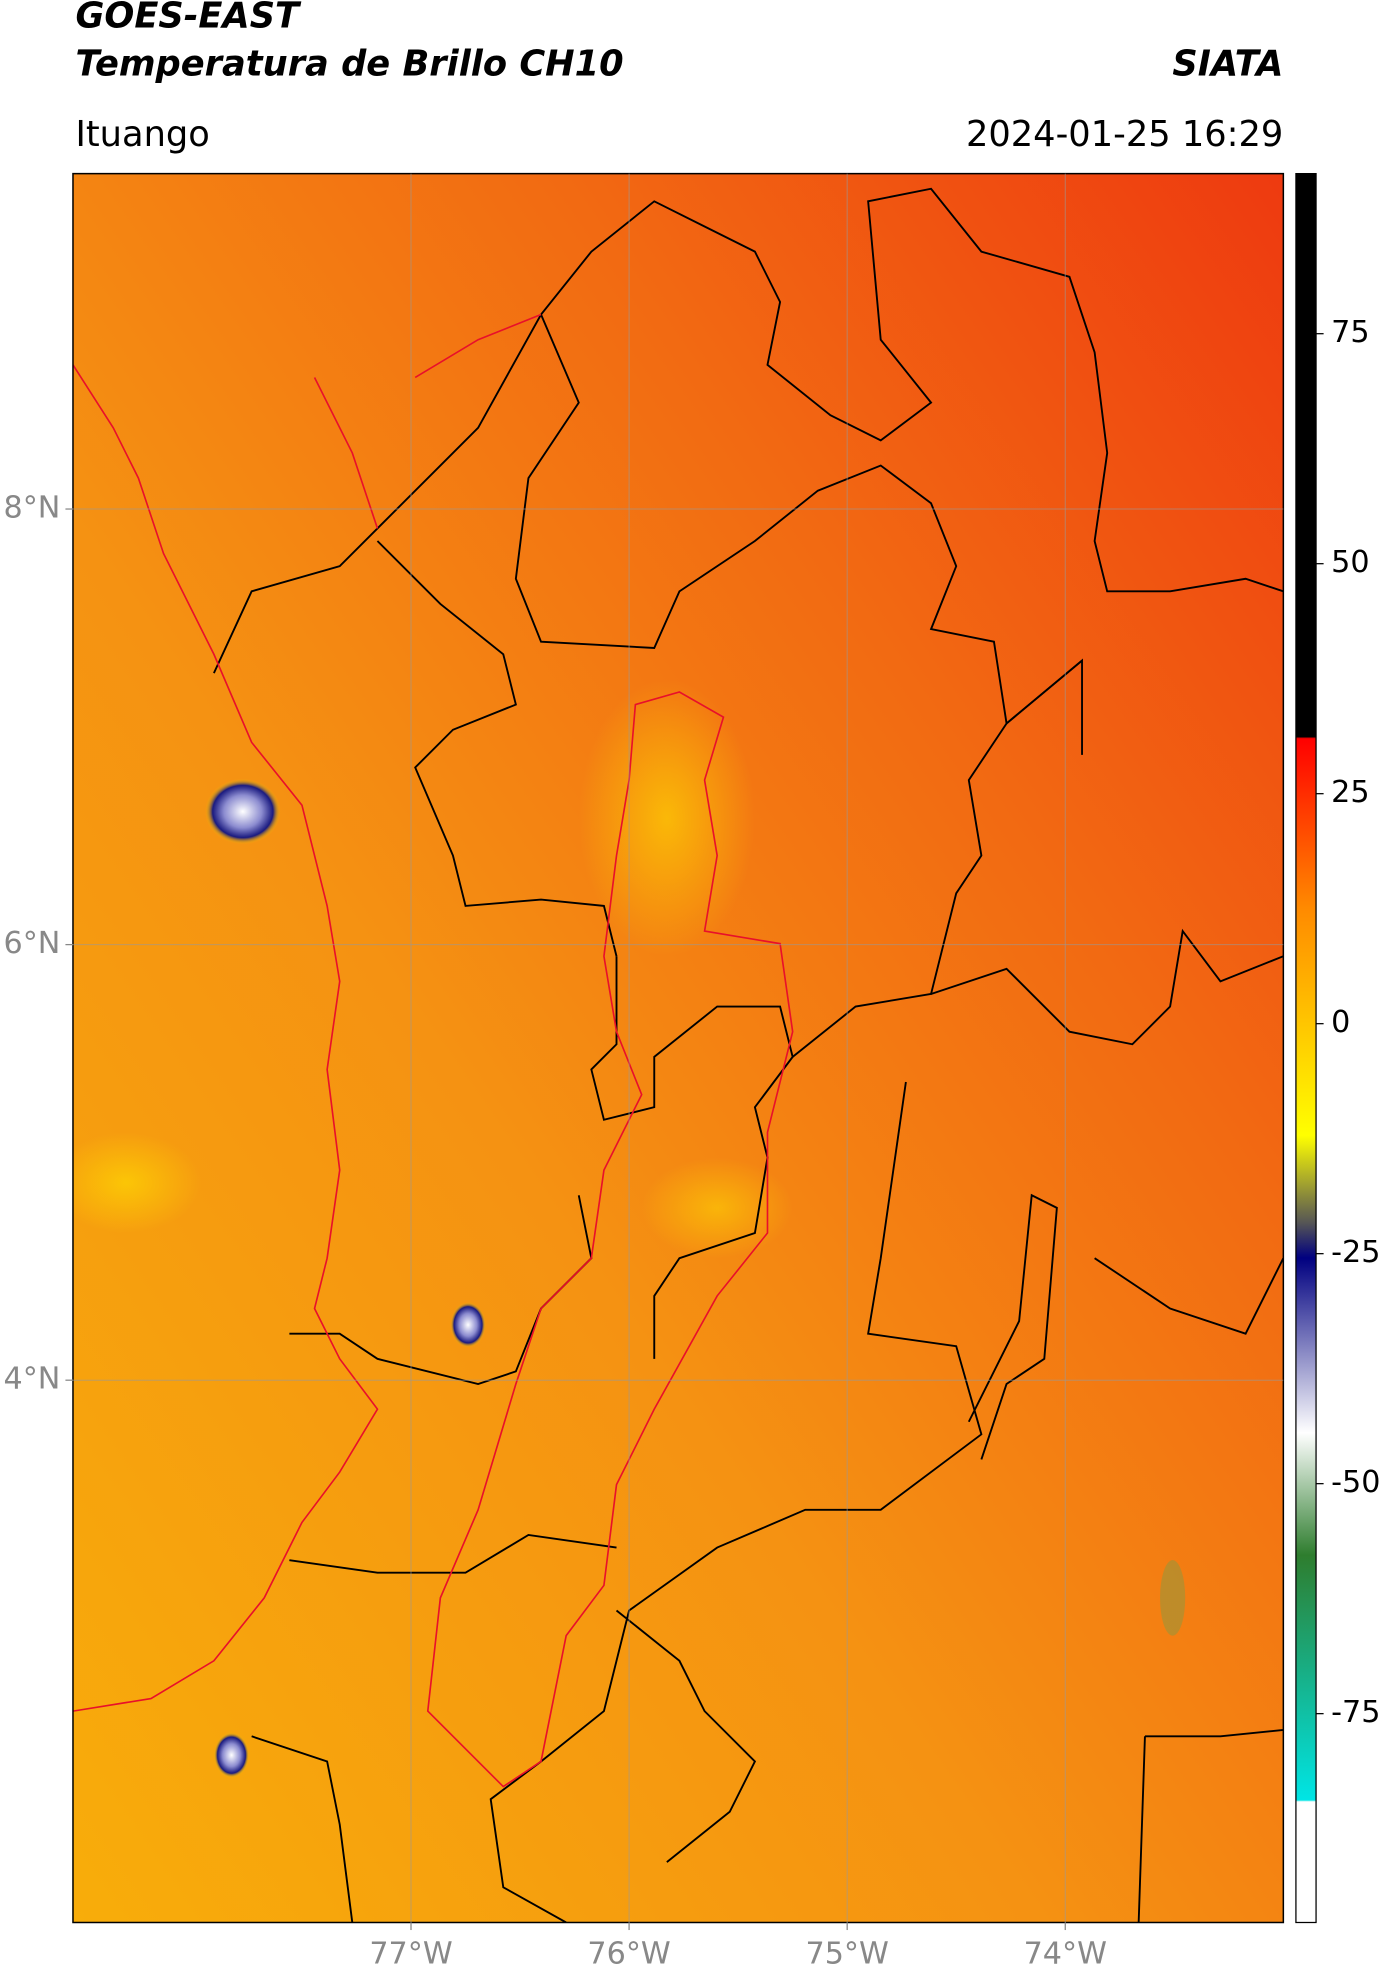 The image size is (1384, 1981). Describe the element at coordinates (1355, 1482) in the screenshot. I see `colorbar-tick-label: -50` at that location.